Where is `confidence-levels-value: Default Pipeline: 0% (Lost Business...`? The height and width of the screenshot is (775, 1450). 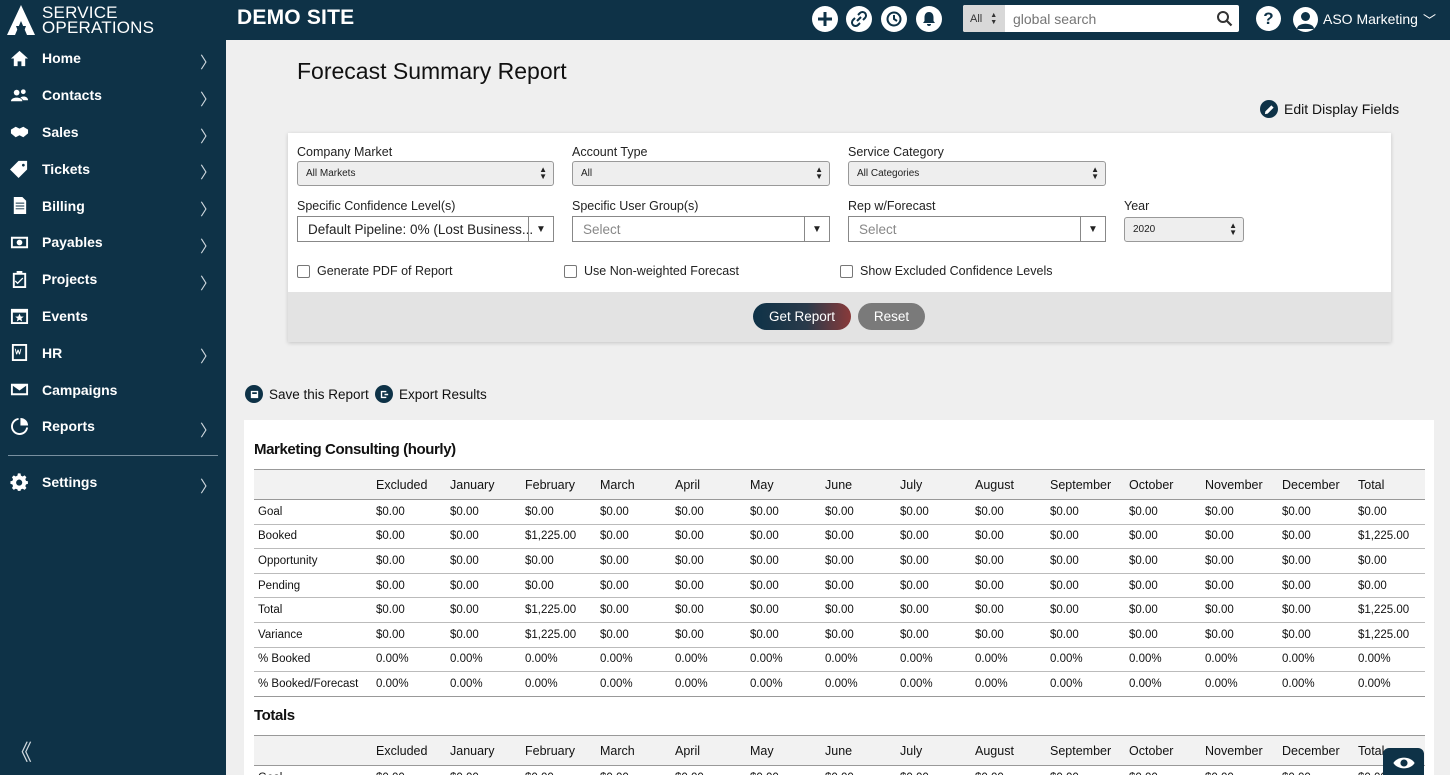 confidence-levels-value: Default Pipeline: 0% (Lost Business... is located at coordinates (421, 229).